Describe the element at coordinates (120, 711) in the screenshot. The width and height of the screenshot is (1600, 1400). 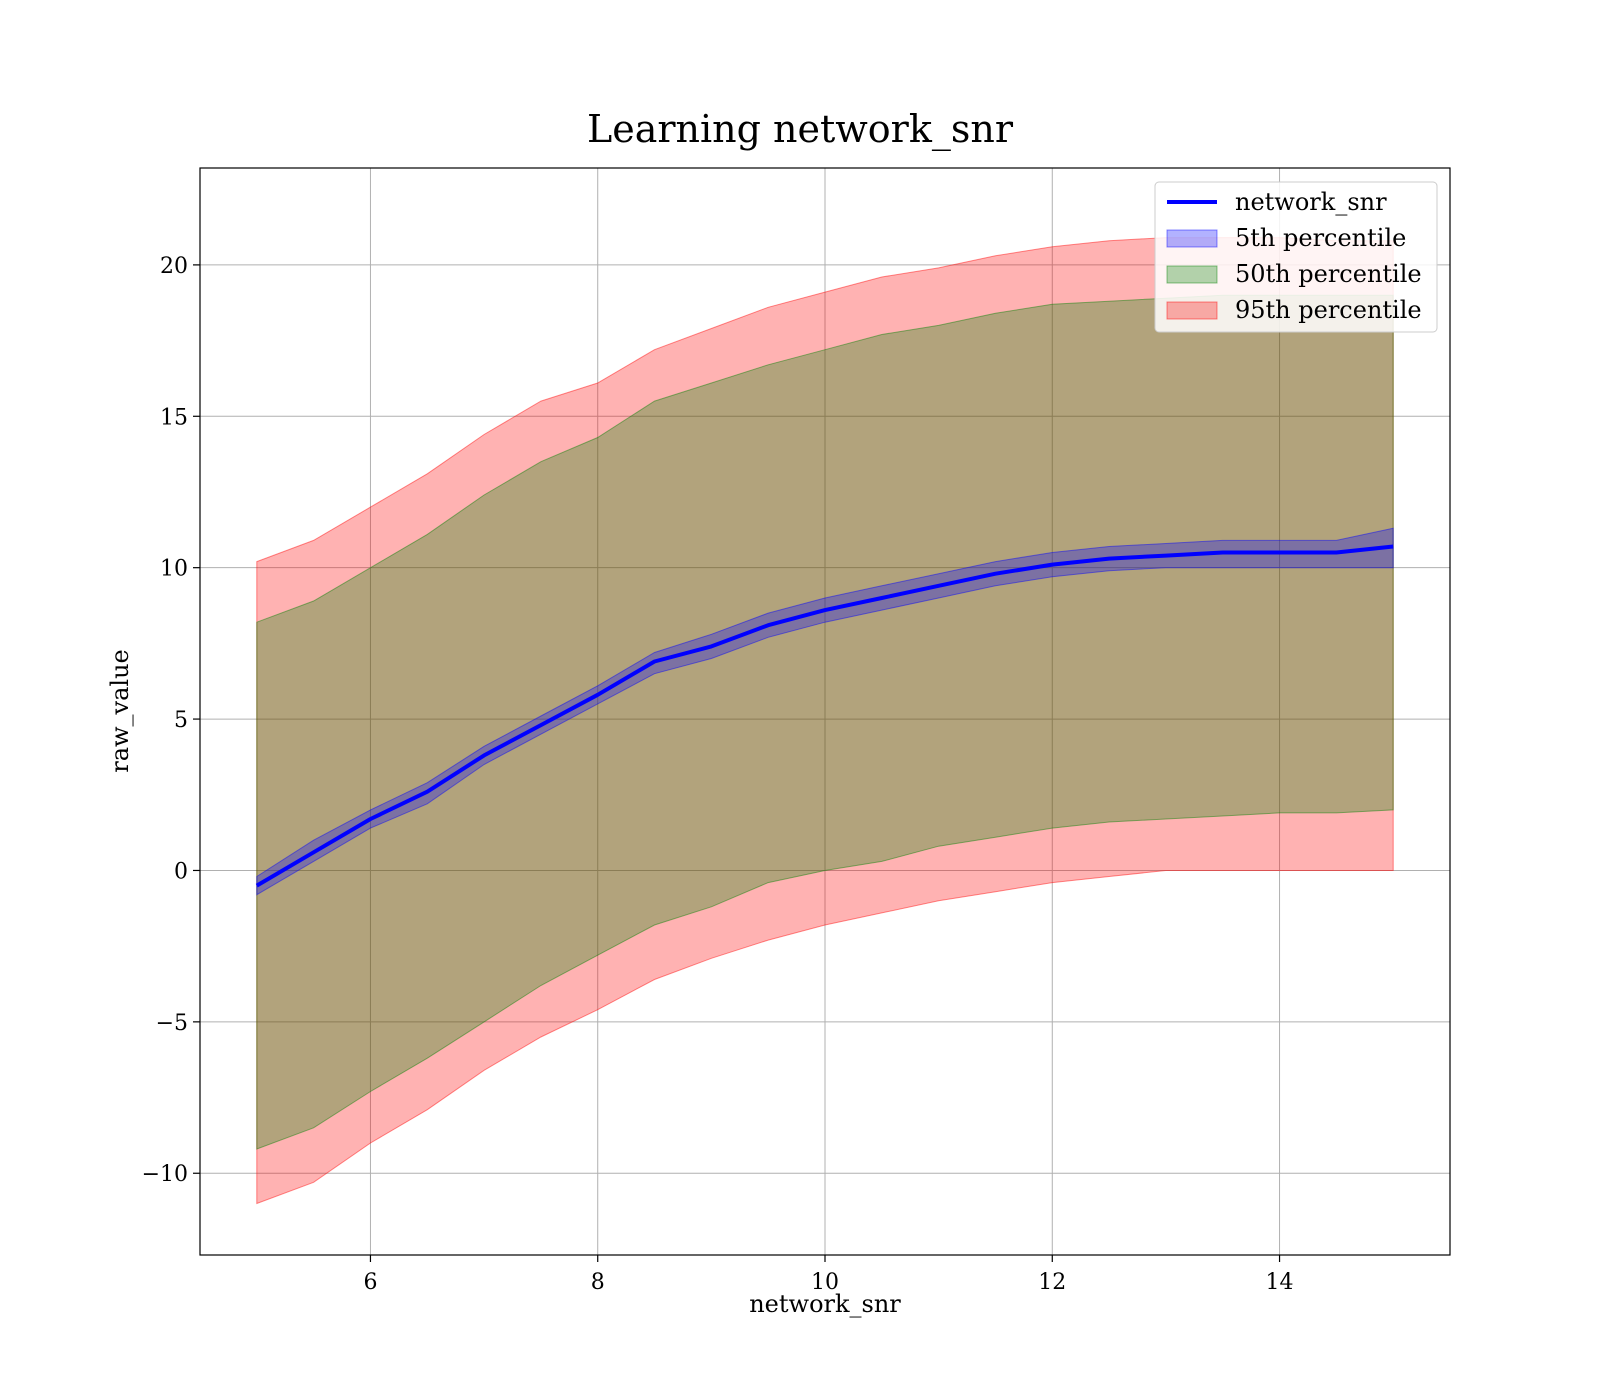
I see `y-axis-label: raw_value` at that location.